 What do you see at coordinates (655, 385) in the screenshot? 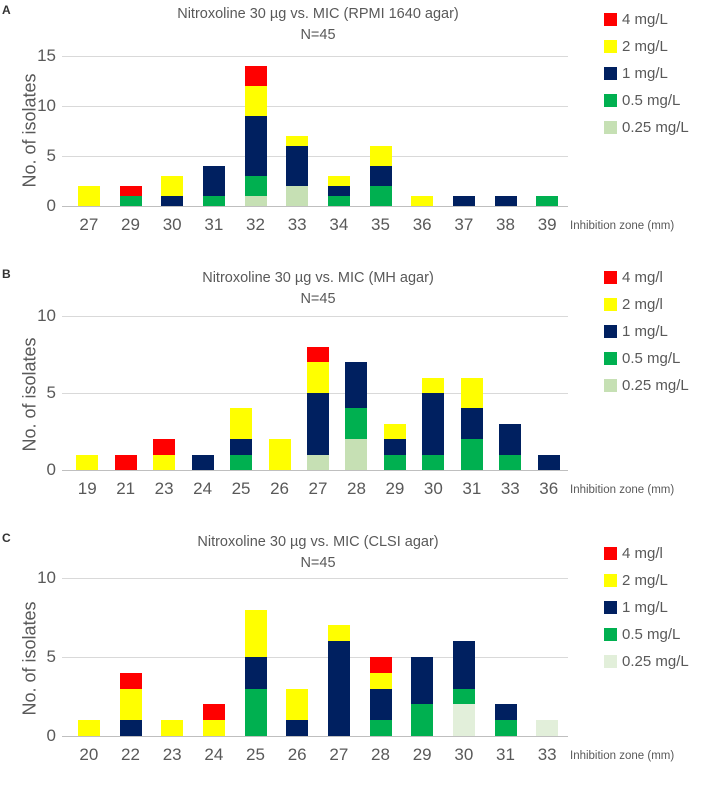
I see `legend-label: 0.25 mg/L` at bounding box center [655, 385].